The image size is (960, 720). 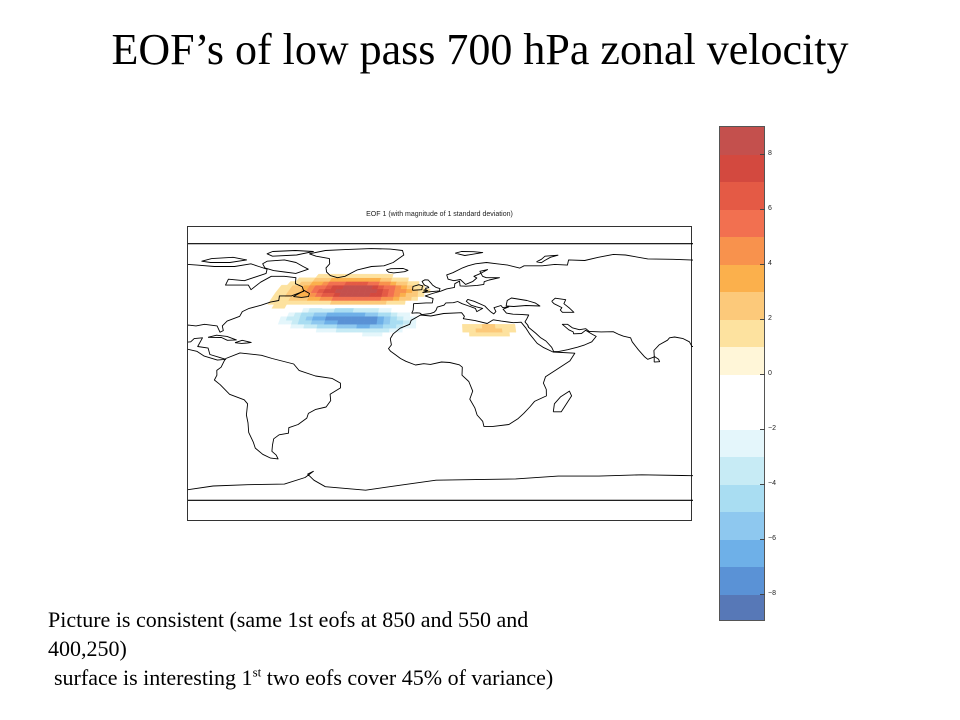 I want to click on anomaly-field, so click(x=390, y=305).